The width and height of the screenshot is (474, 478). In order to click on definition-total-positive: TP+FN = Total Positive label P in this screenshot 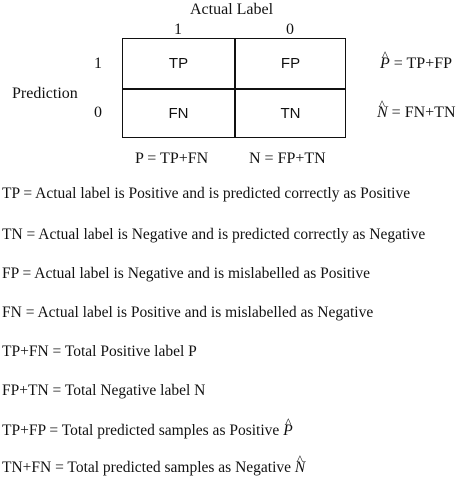, I will do `click(99, 351)`.